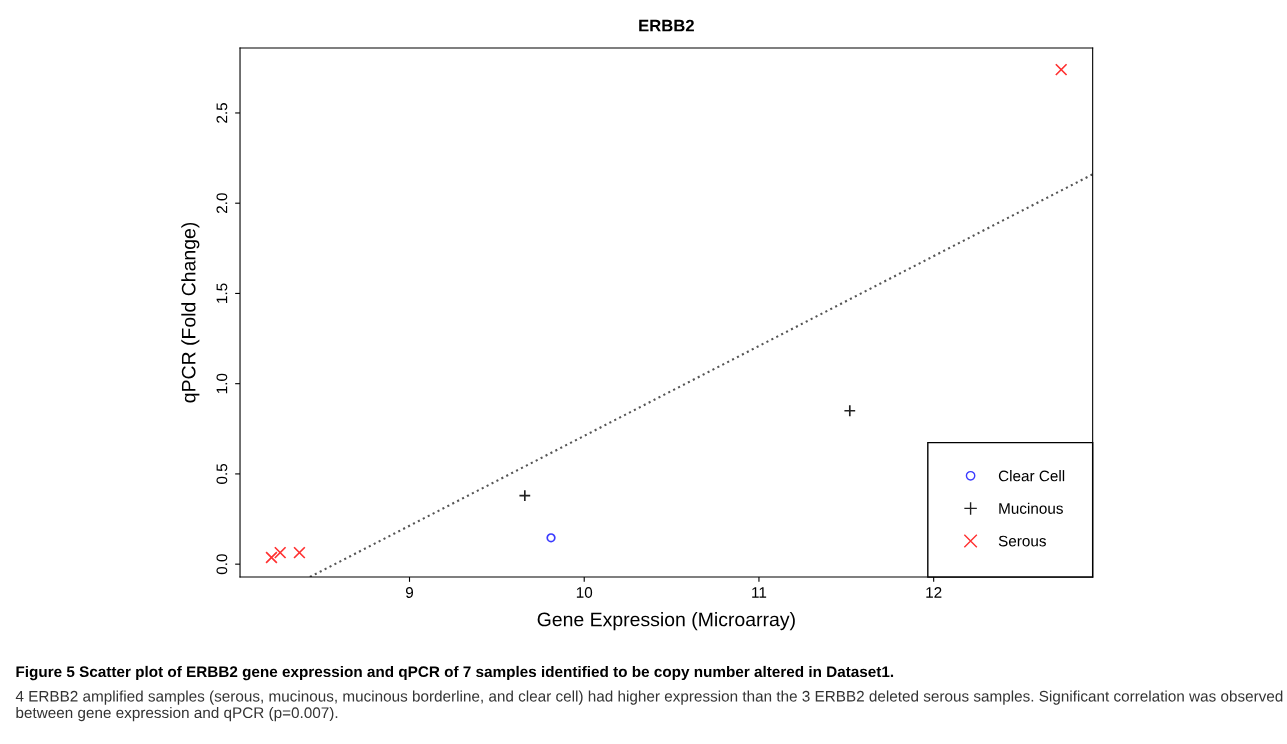 The height and width of the screenshot is (744, 1287). What do you see at coordinates (222, 383) in the screenshot?
I see `y-tick-label: 1.0` at bounding box center [222, 383].